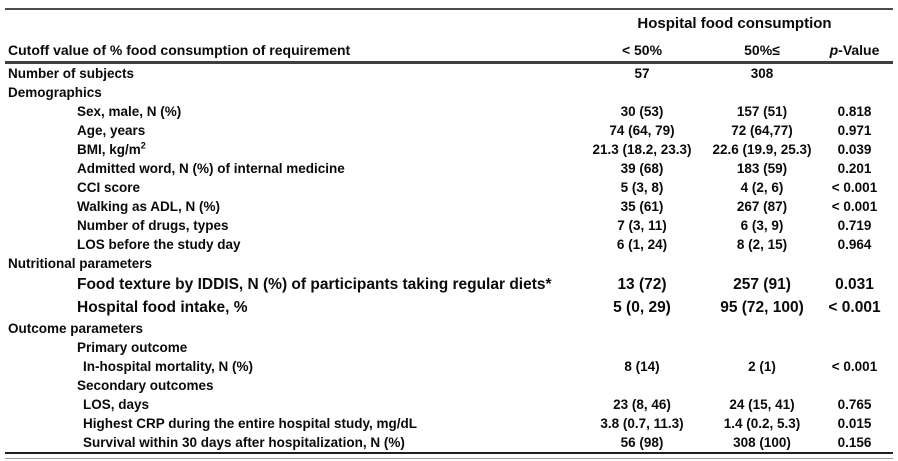  What do you see at coordinates (290, 92) in the screenshot?
I see `row-label: Demographics` at bounding box center [290, 92].